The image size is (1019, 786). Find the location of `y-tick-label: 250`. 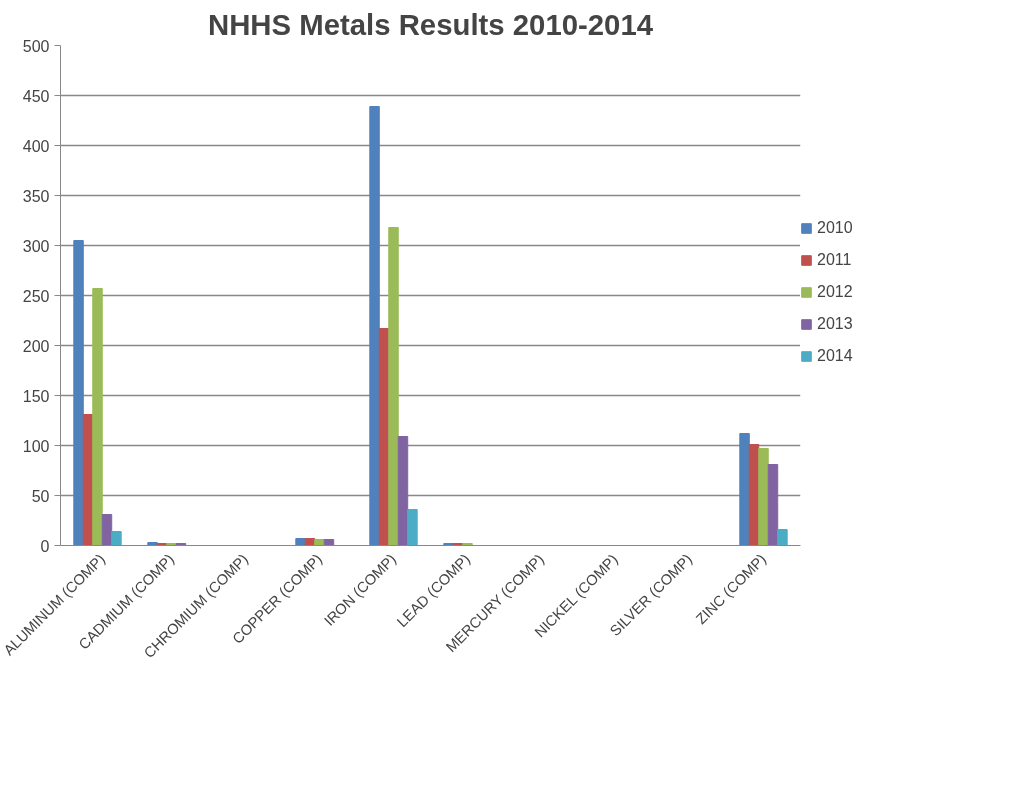

y-tick-label: 250 is located at coordinates (36, 296).